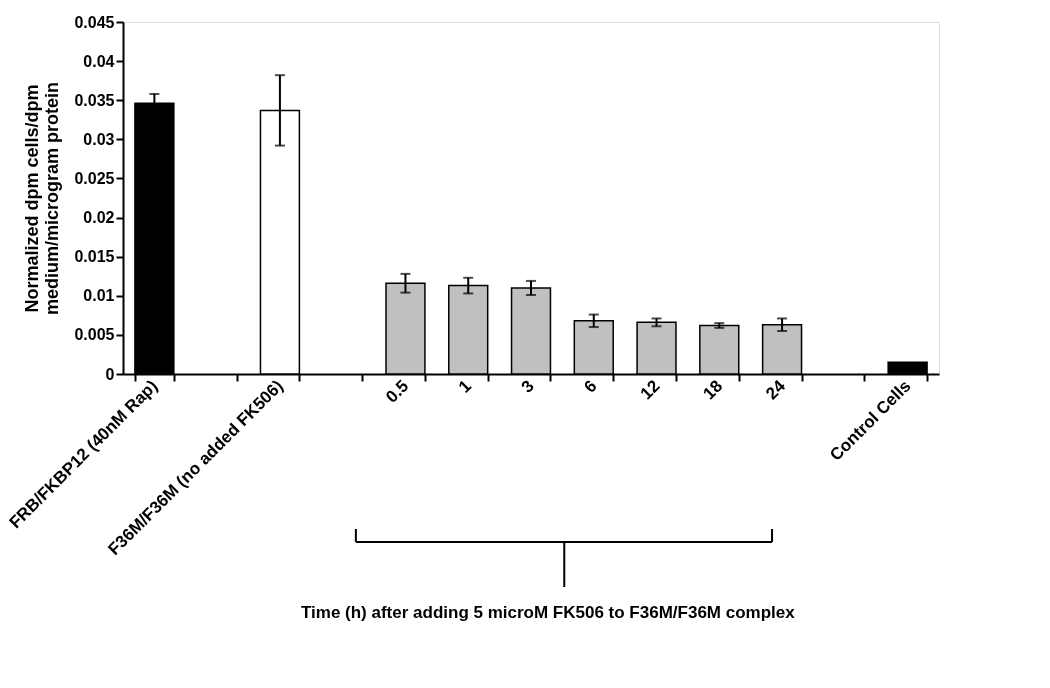  Describe the element at coordinates (110, 374) in the screenshot. I see `y-tick-label: 0` at that location.